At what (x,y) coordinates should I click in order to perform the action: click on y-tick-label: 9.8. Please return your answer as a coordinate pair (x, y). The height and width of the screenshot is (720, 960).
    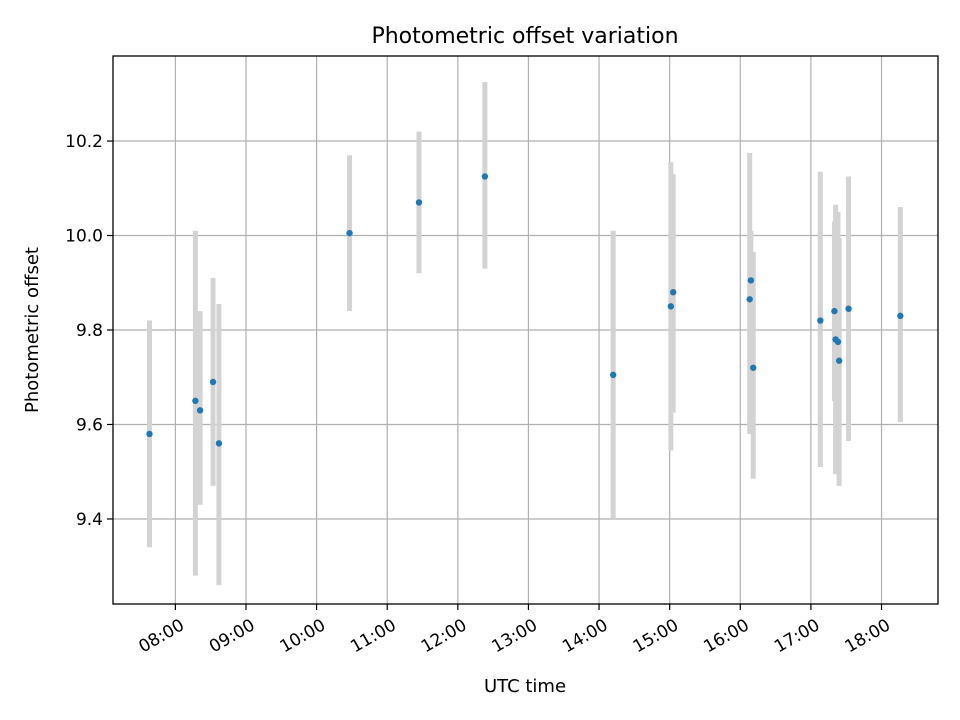
    Looking at the image, I should click on (89, 331).